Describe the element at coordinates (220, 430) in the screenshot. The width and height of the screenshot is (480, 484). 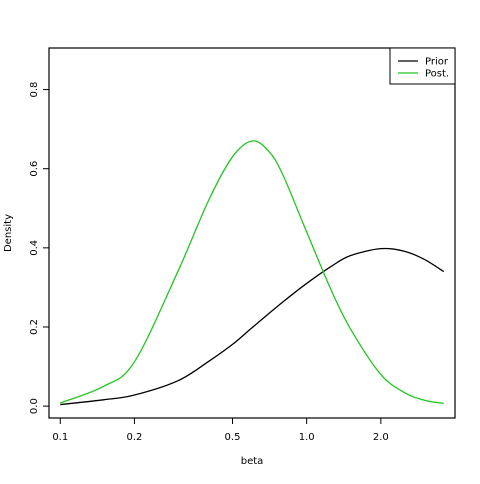
I see `x-axis: 0.1 0.2 0.5 1.0 2.0` at that location.